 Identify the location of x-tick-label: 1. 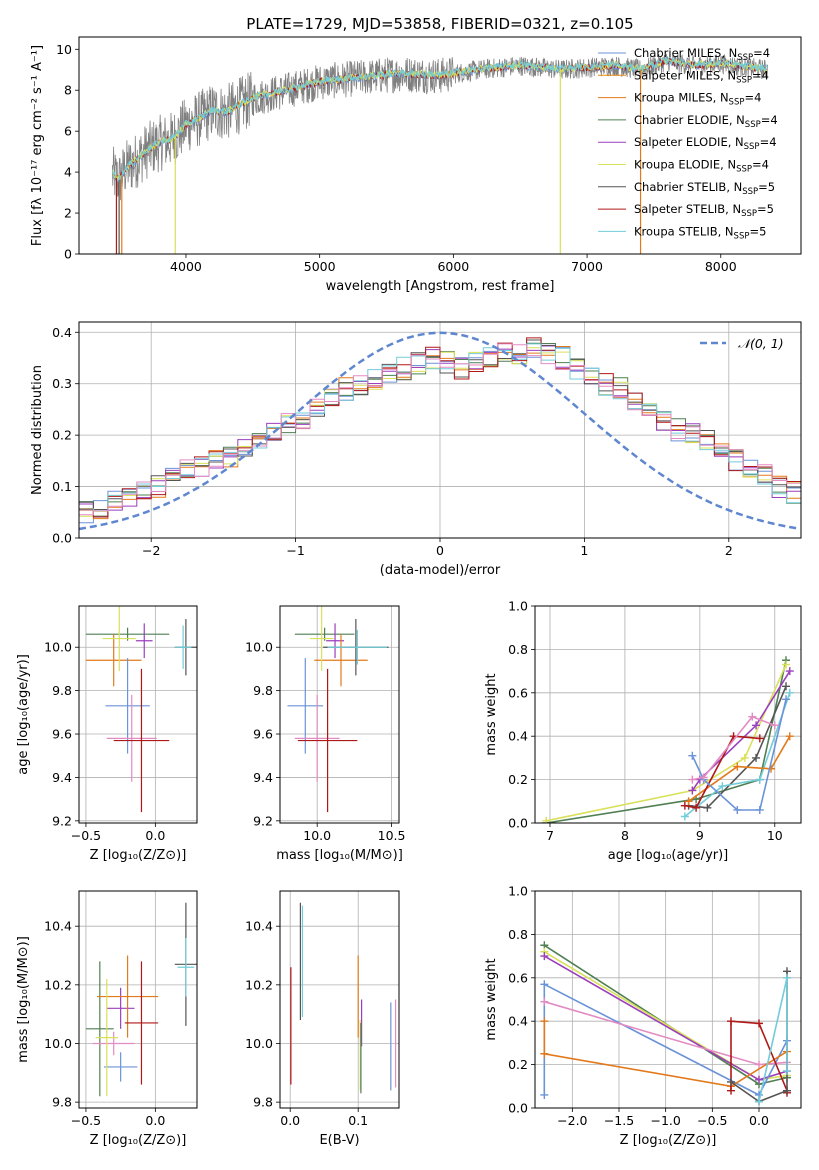
(584, 550).